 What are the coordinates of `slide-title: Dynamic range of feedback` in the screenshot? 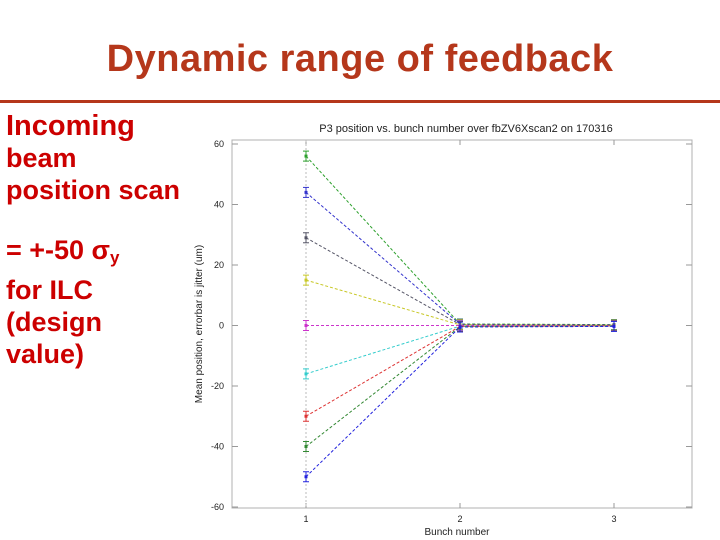 It's located at (360, 59).